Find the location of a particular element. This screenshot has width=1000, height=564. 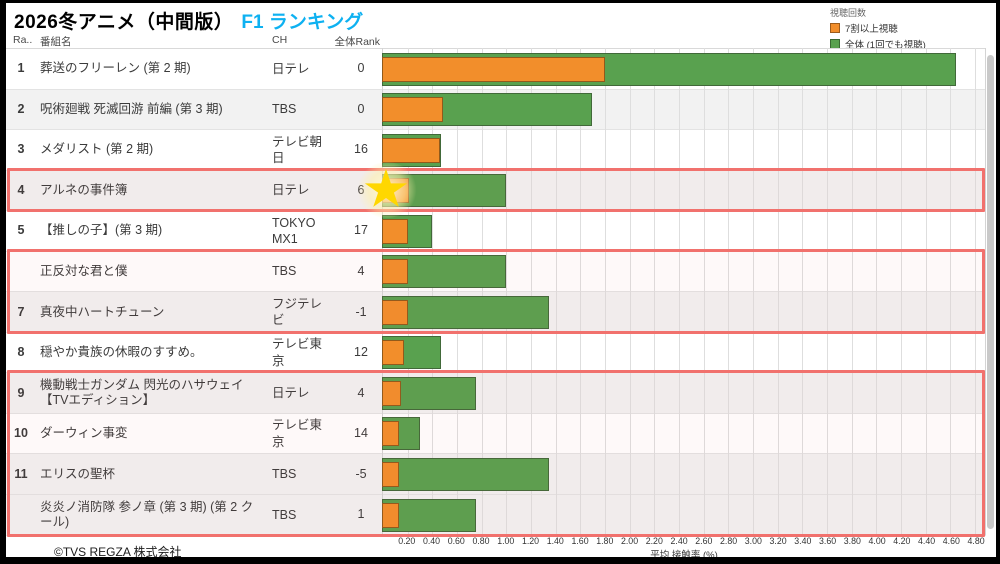

program-title-cell: 正反対な君と僕 is located at coordinates (84, 271).